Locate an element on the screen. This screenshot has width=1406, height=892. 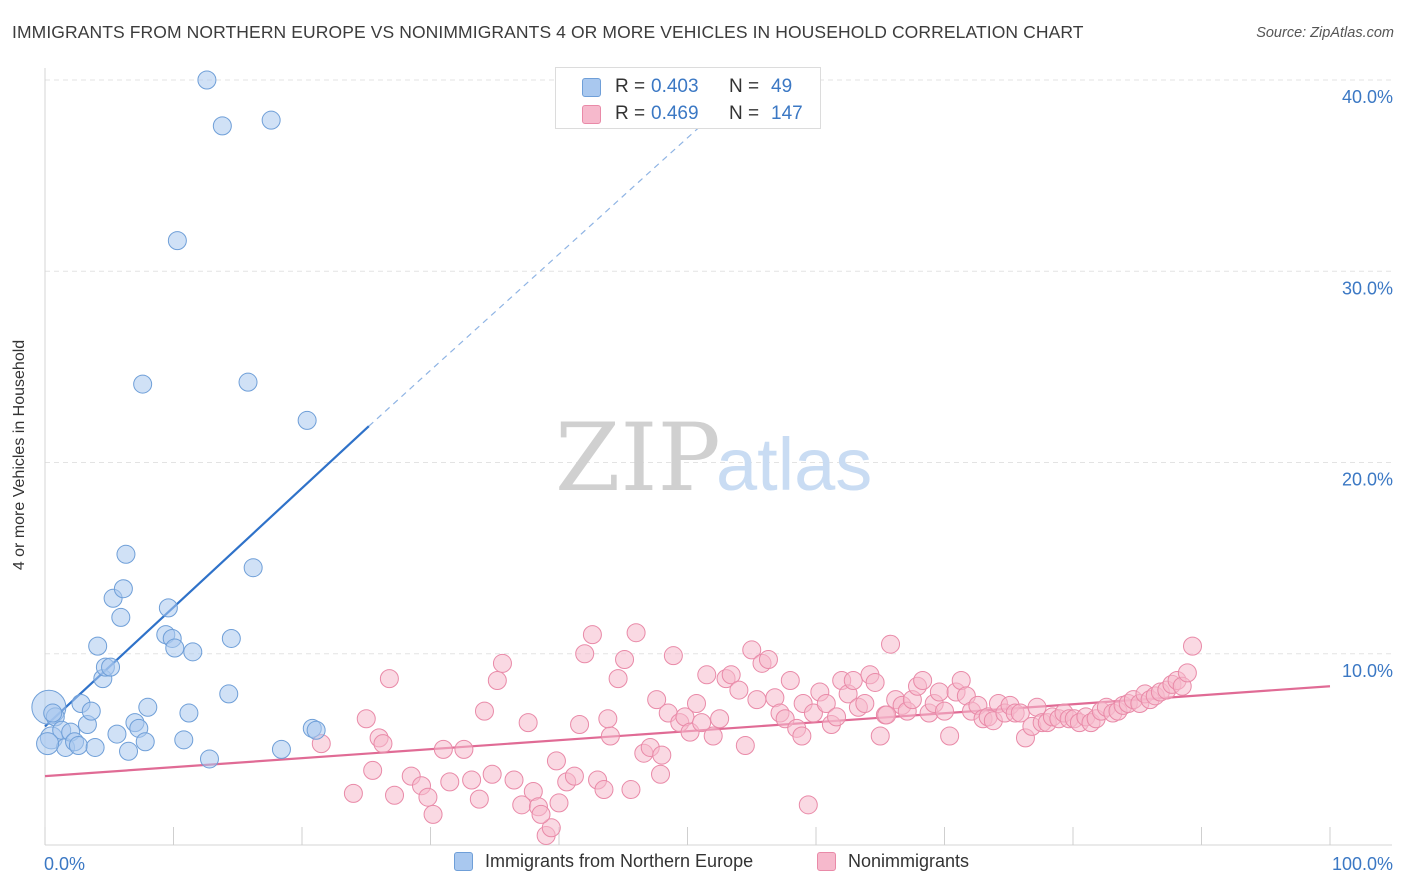
x-tick-label: 100.0% is located at coordinates (1362, 864).